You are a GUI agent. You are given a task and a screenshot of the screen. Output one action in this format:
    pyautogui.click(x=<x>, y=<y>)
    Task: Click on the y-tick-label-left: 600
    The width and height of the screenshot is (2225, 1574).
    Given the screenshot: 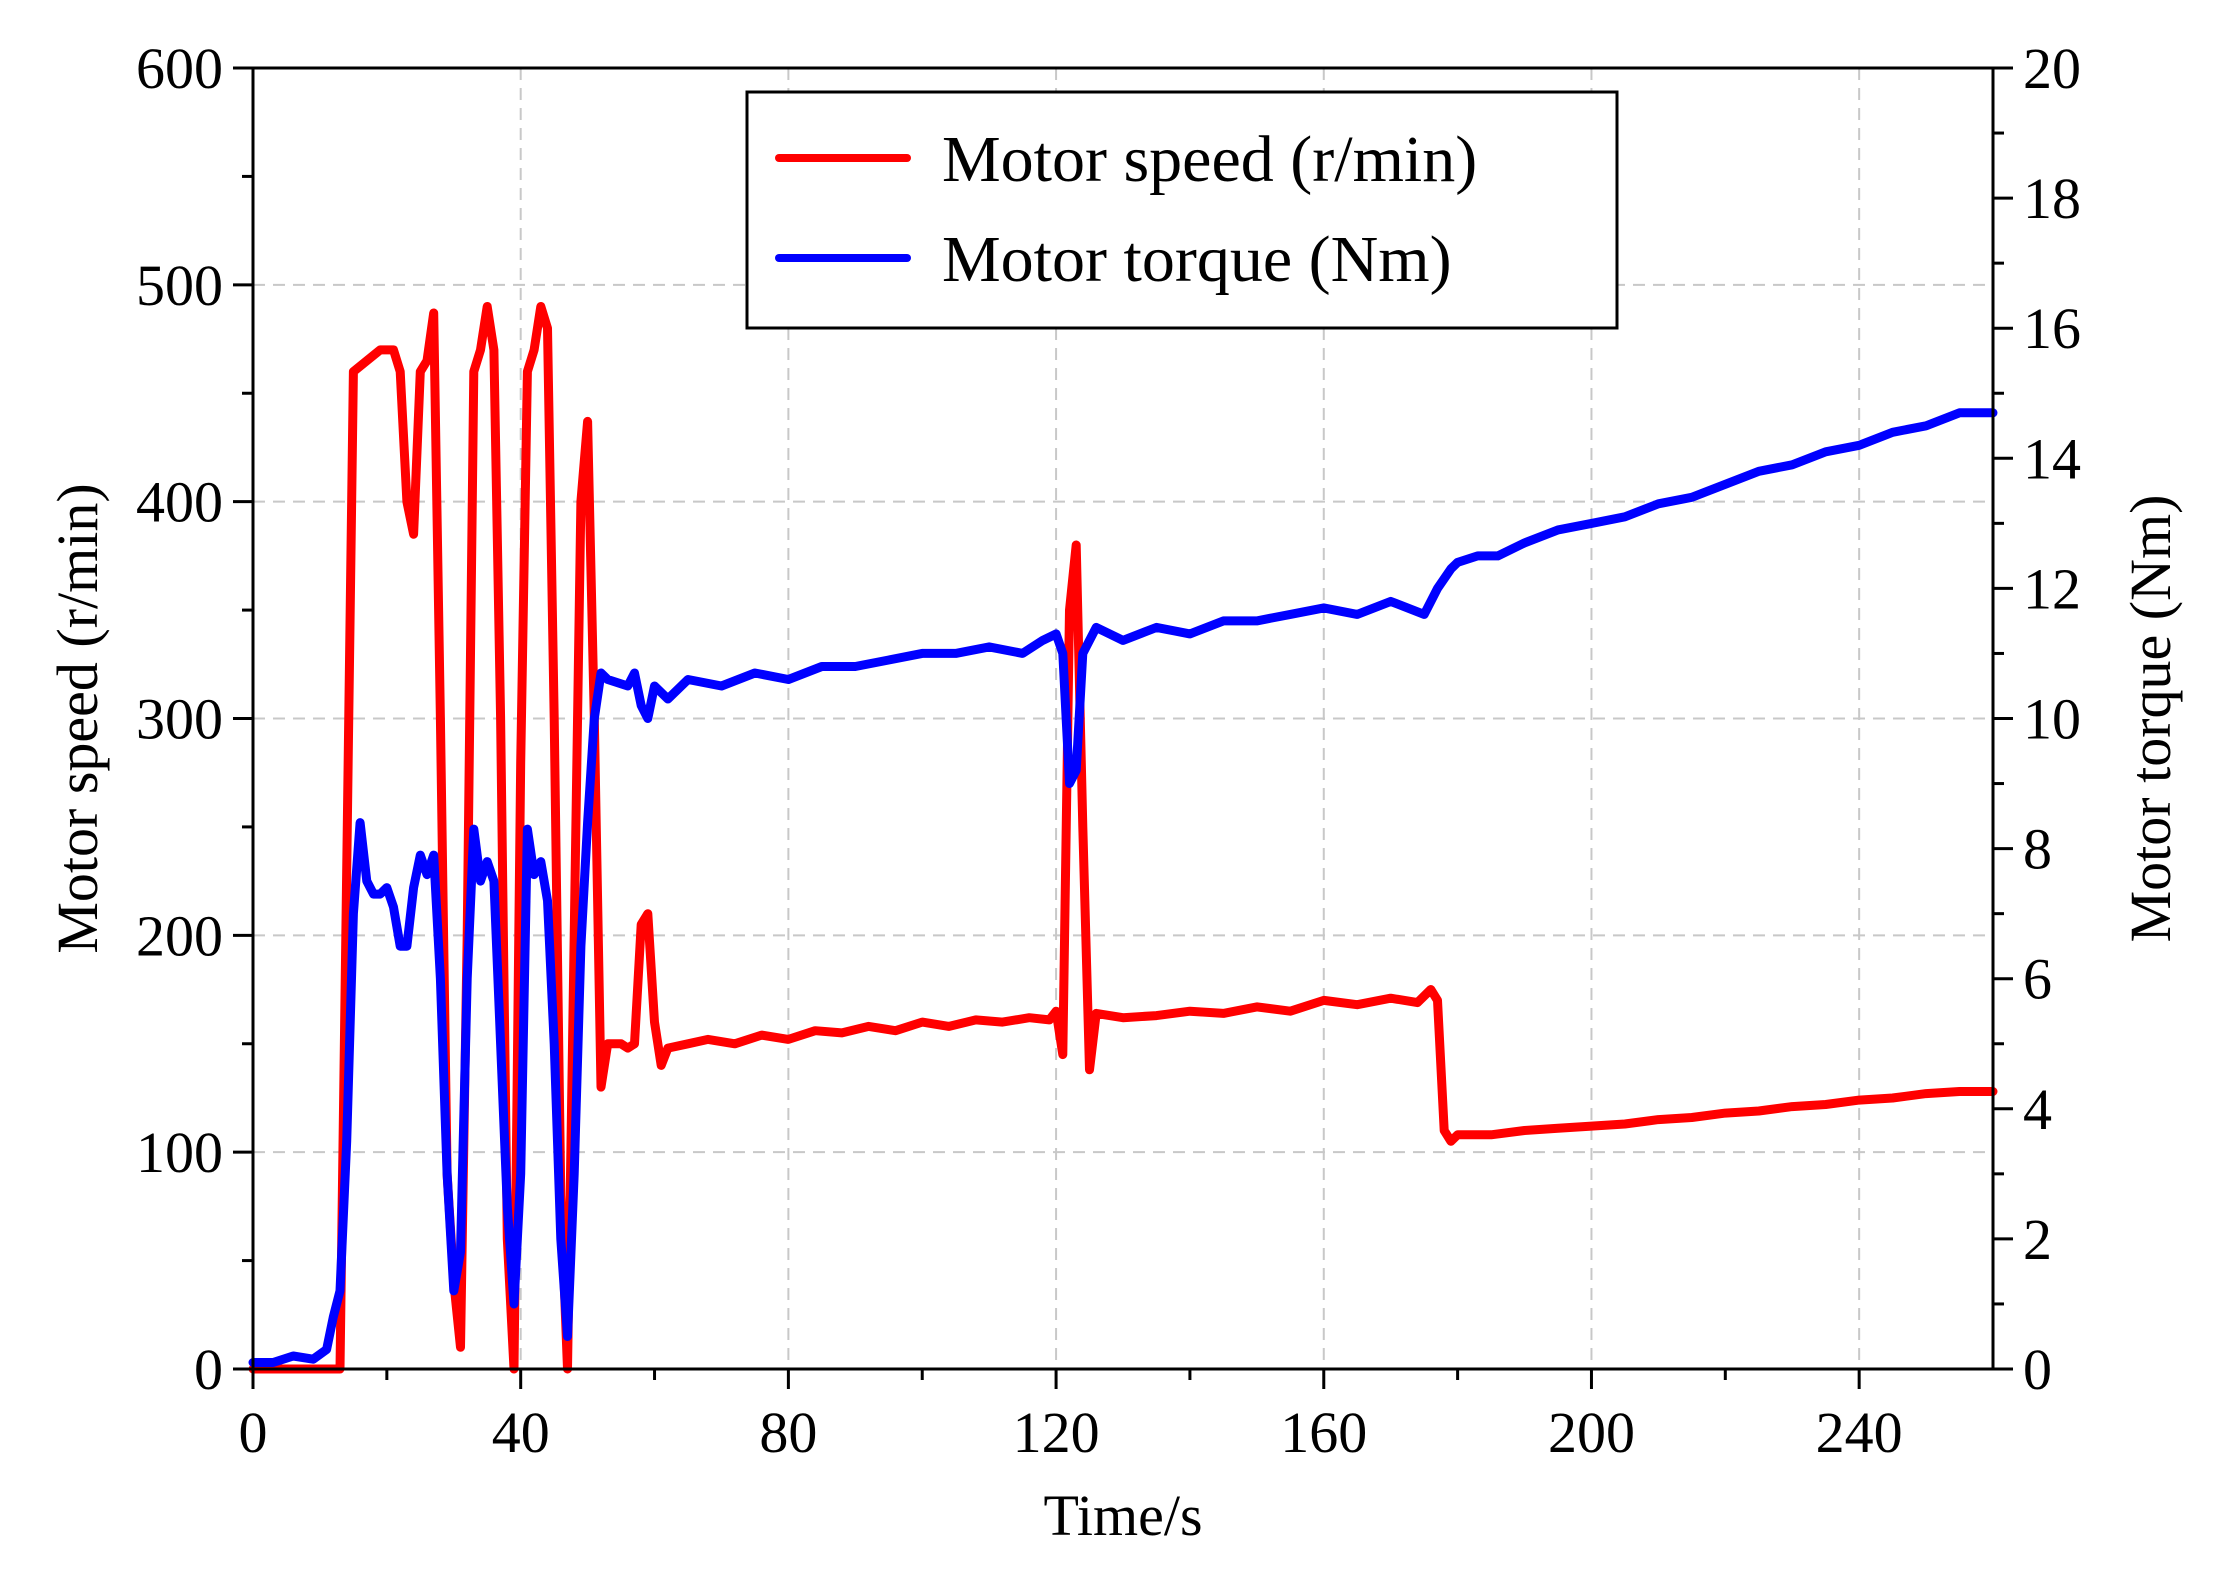 What is the action you would take?
    pyautogui.click(x=179, y=68)
    